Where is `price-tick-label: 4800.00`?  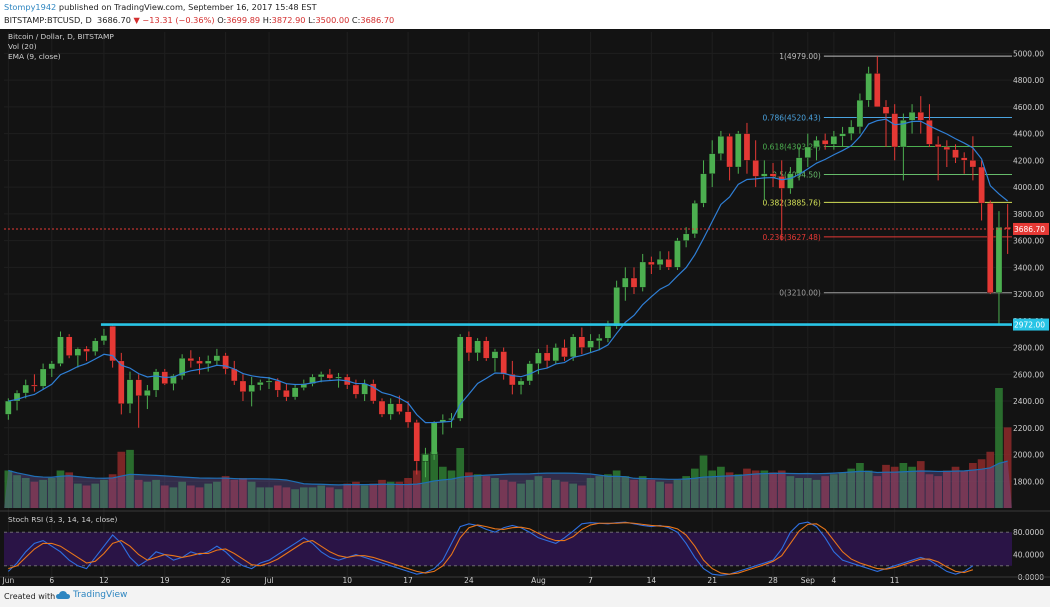 price-tick-label: 4800.00 is located at coordinates (1028, 80).